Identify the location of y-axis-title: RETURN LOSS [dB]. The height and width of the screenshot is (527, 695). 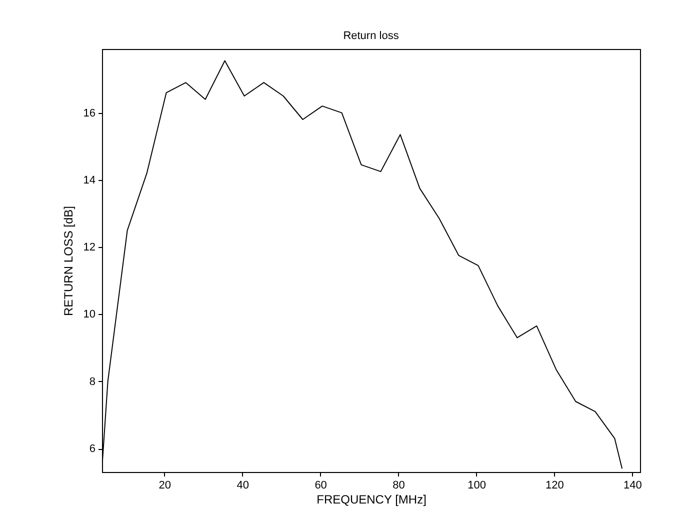
(68, 261).